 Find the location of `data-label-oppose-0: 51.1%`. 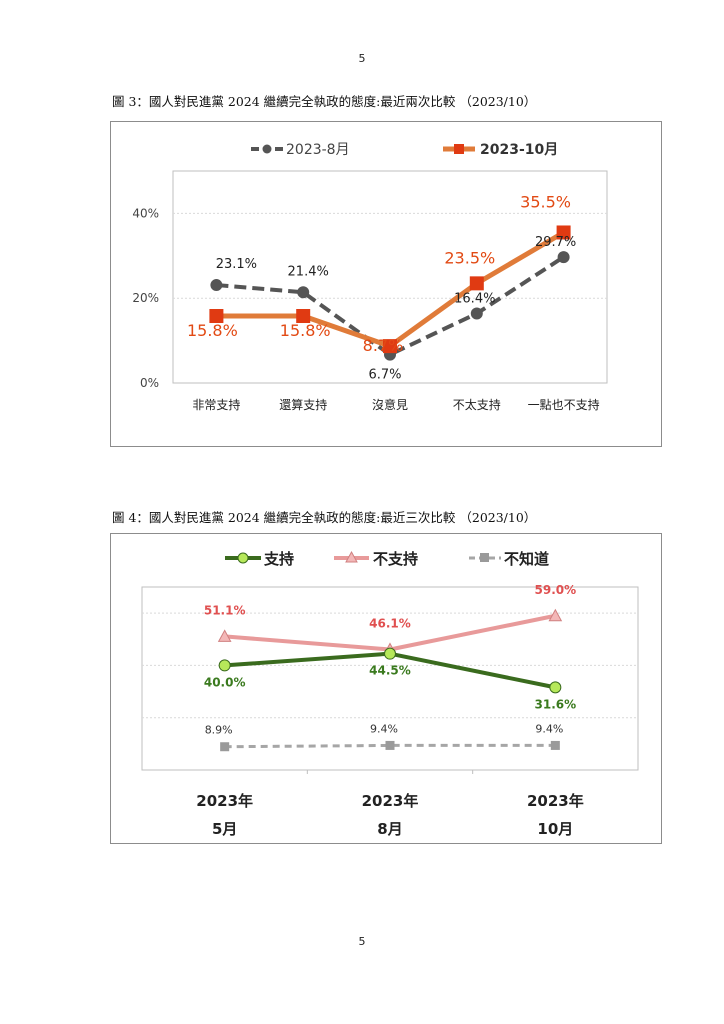

data-label-oppose-0: 51.1% is located at coordinates (225, 610).